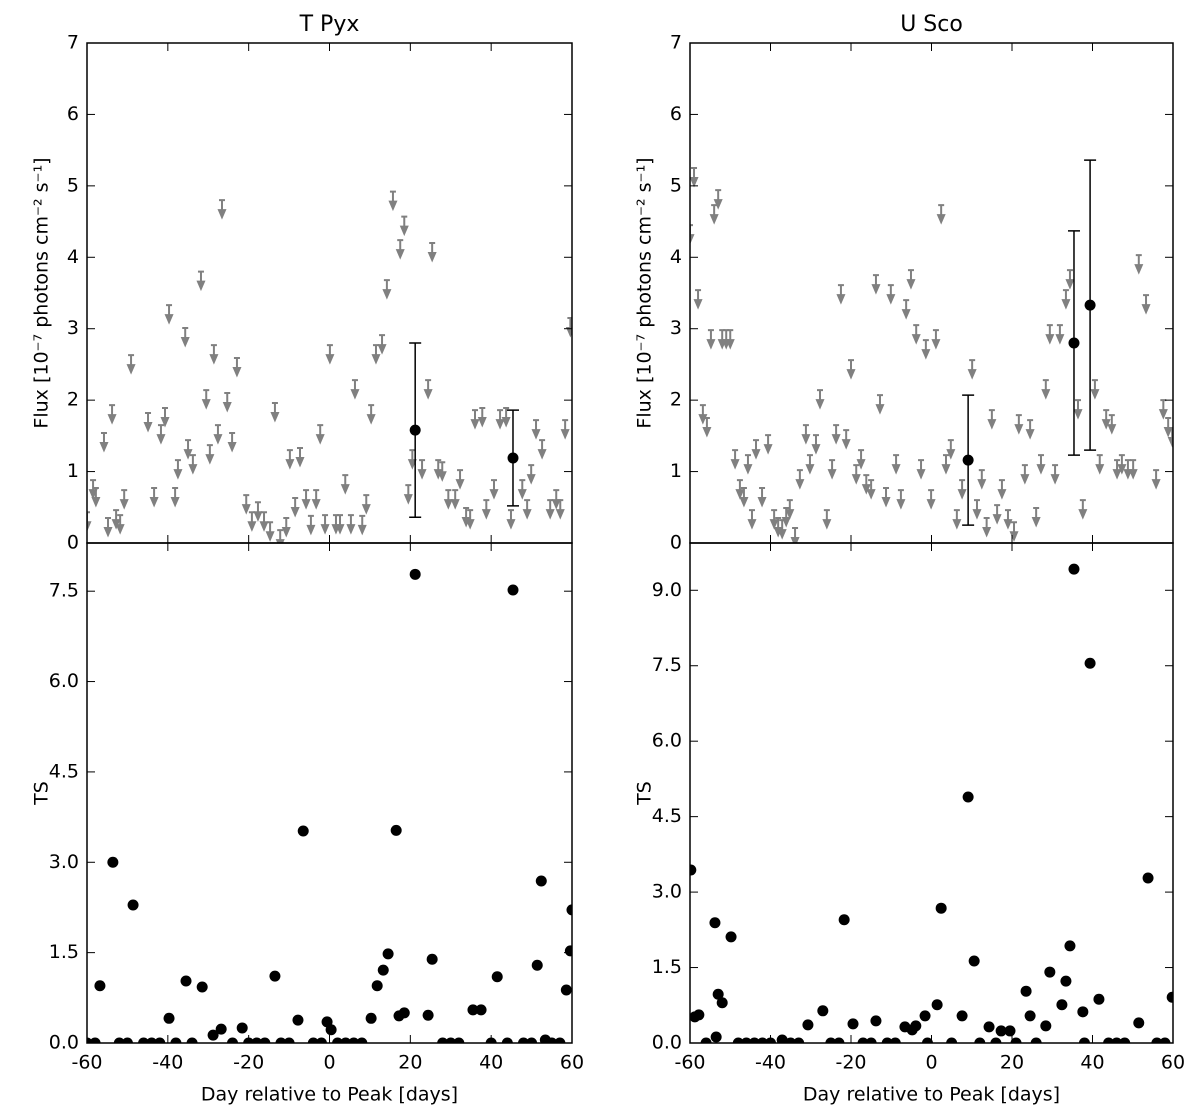 The image size is (1200, 1119). Describe the element at coordinates (42, 292) in the screenshot. I see `y-axis-label: Flux [10⁻⁷ photons cm⁻² s⁻¹]` at that location.